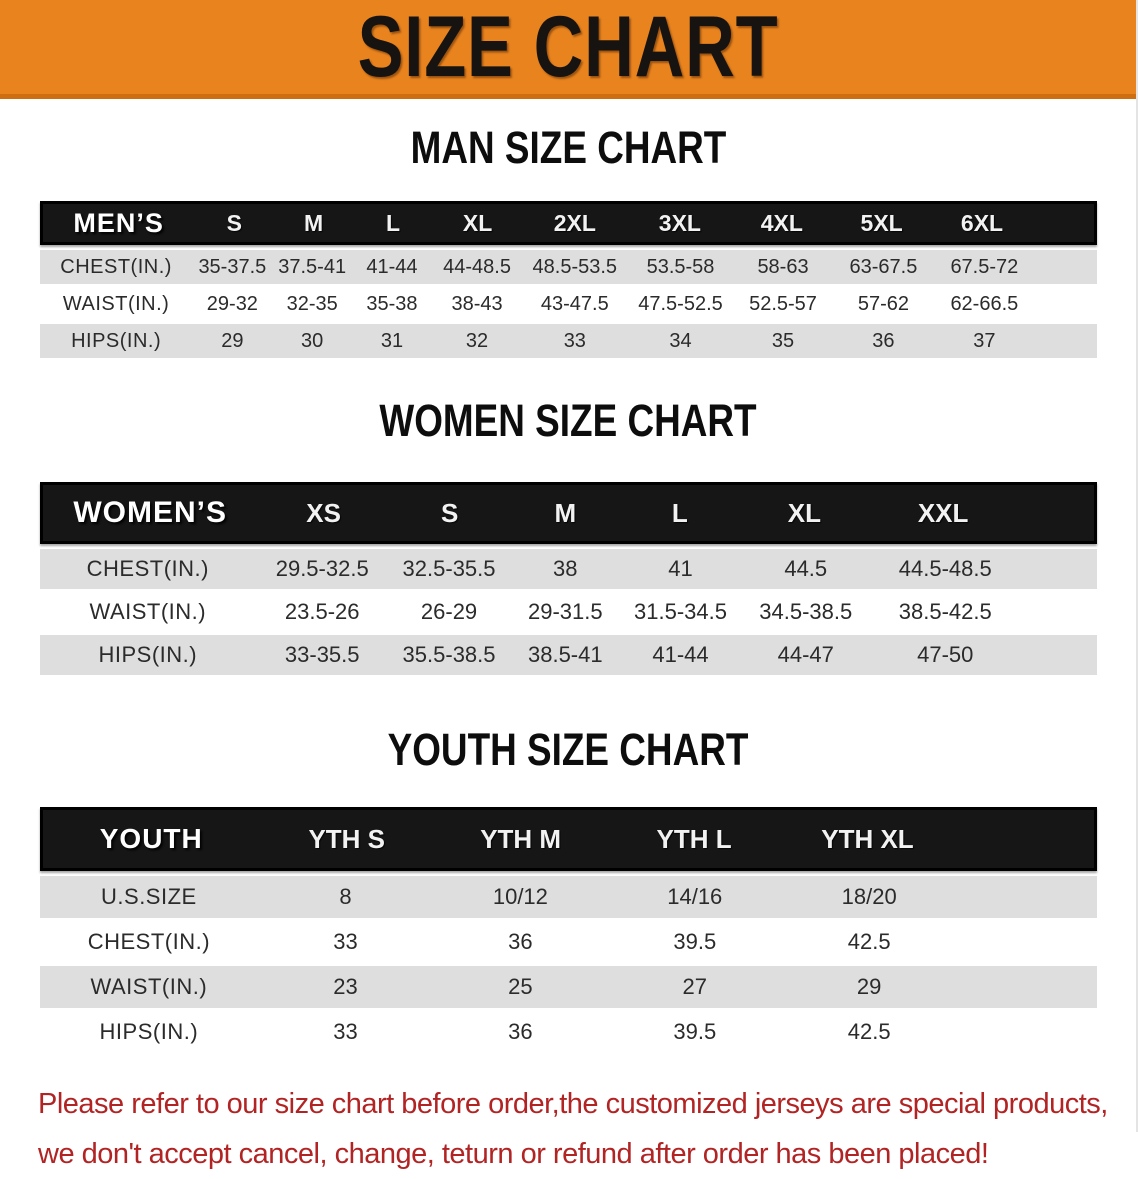  Describe the element at coordinates (150, 512) in the screenshot. I see `table-label: WOMEN’S` at that location.